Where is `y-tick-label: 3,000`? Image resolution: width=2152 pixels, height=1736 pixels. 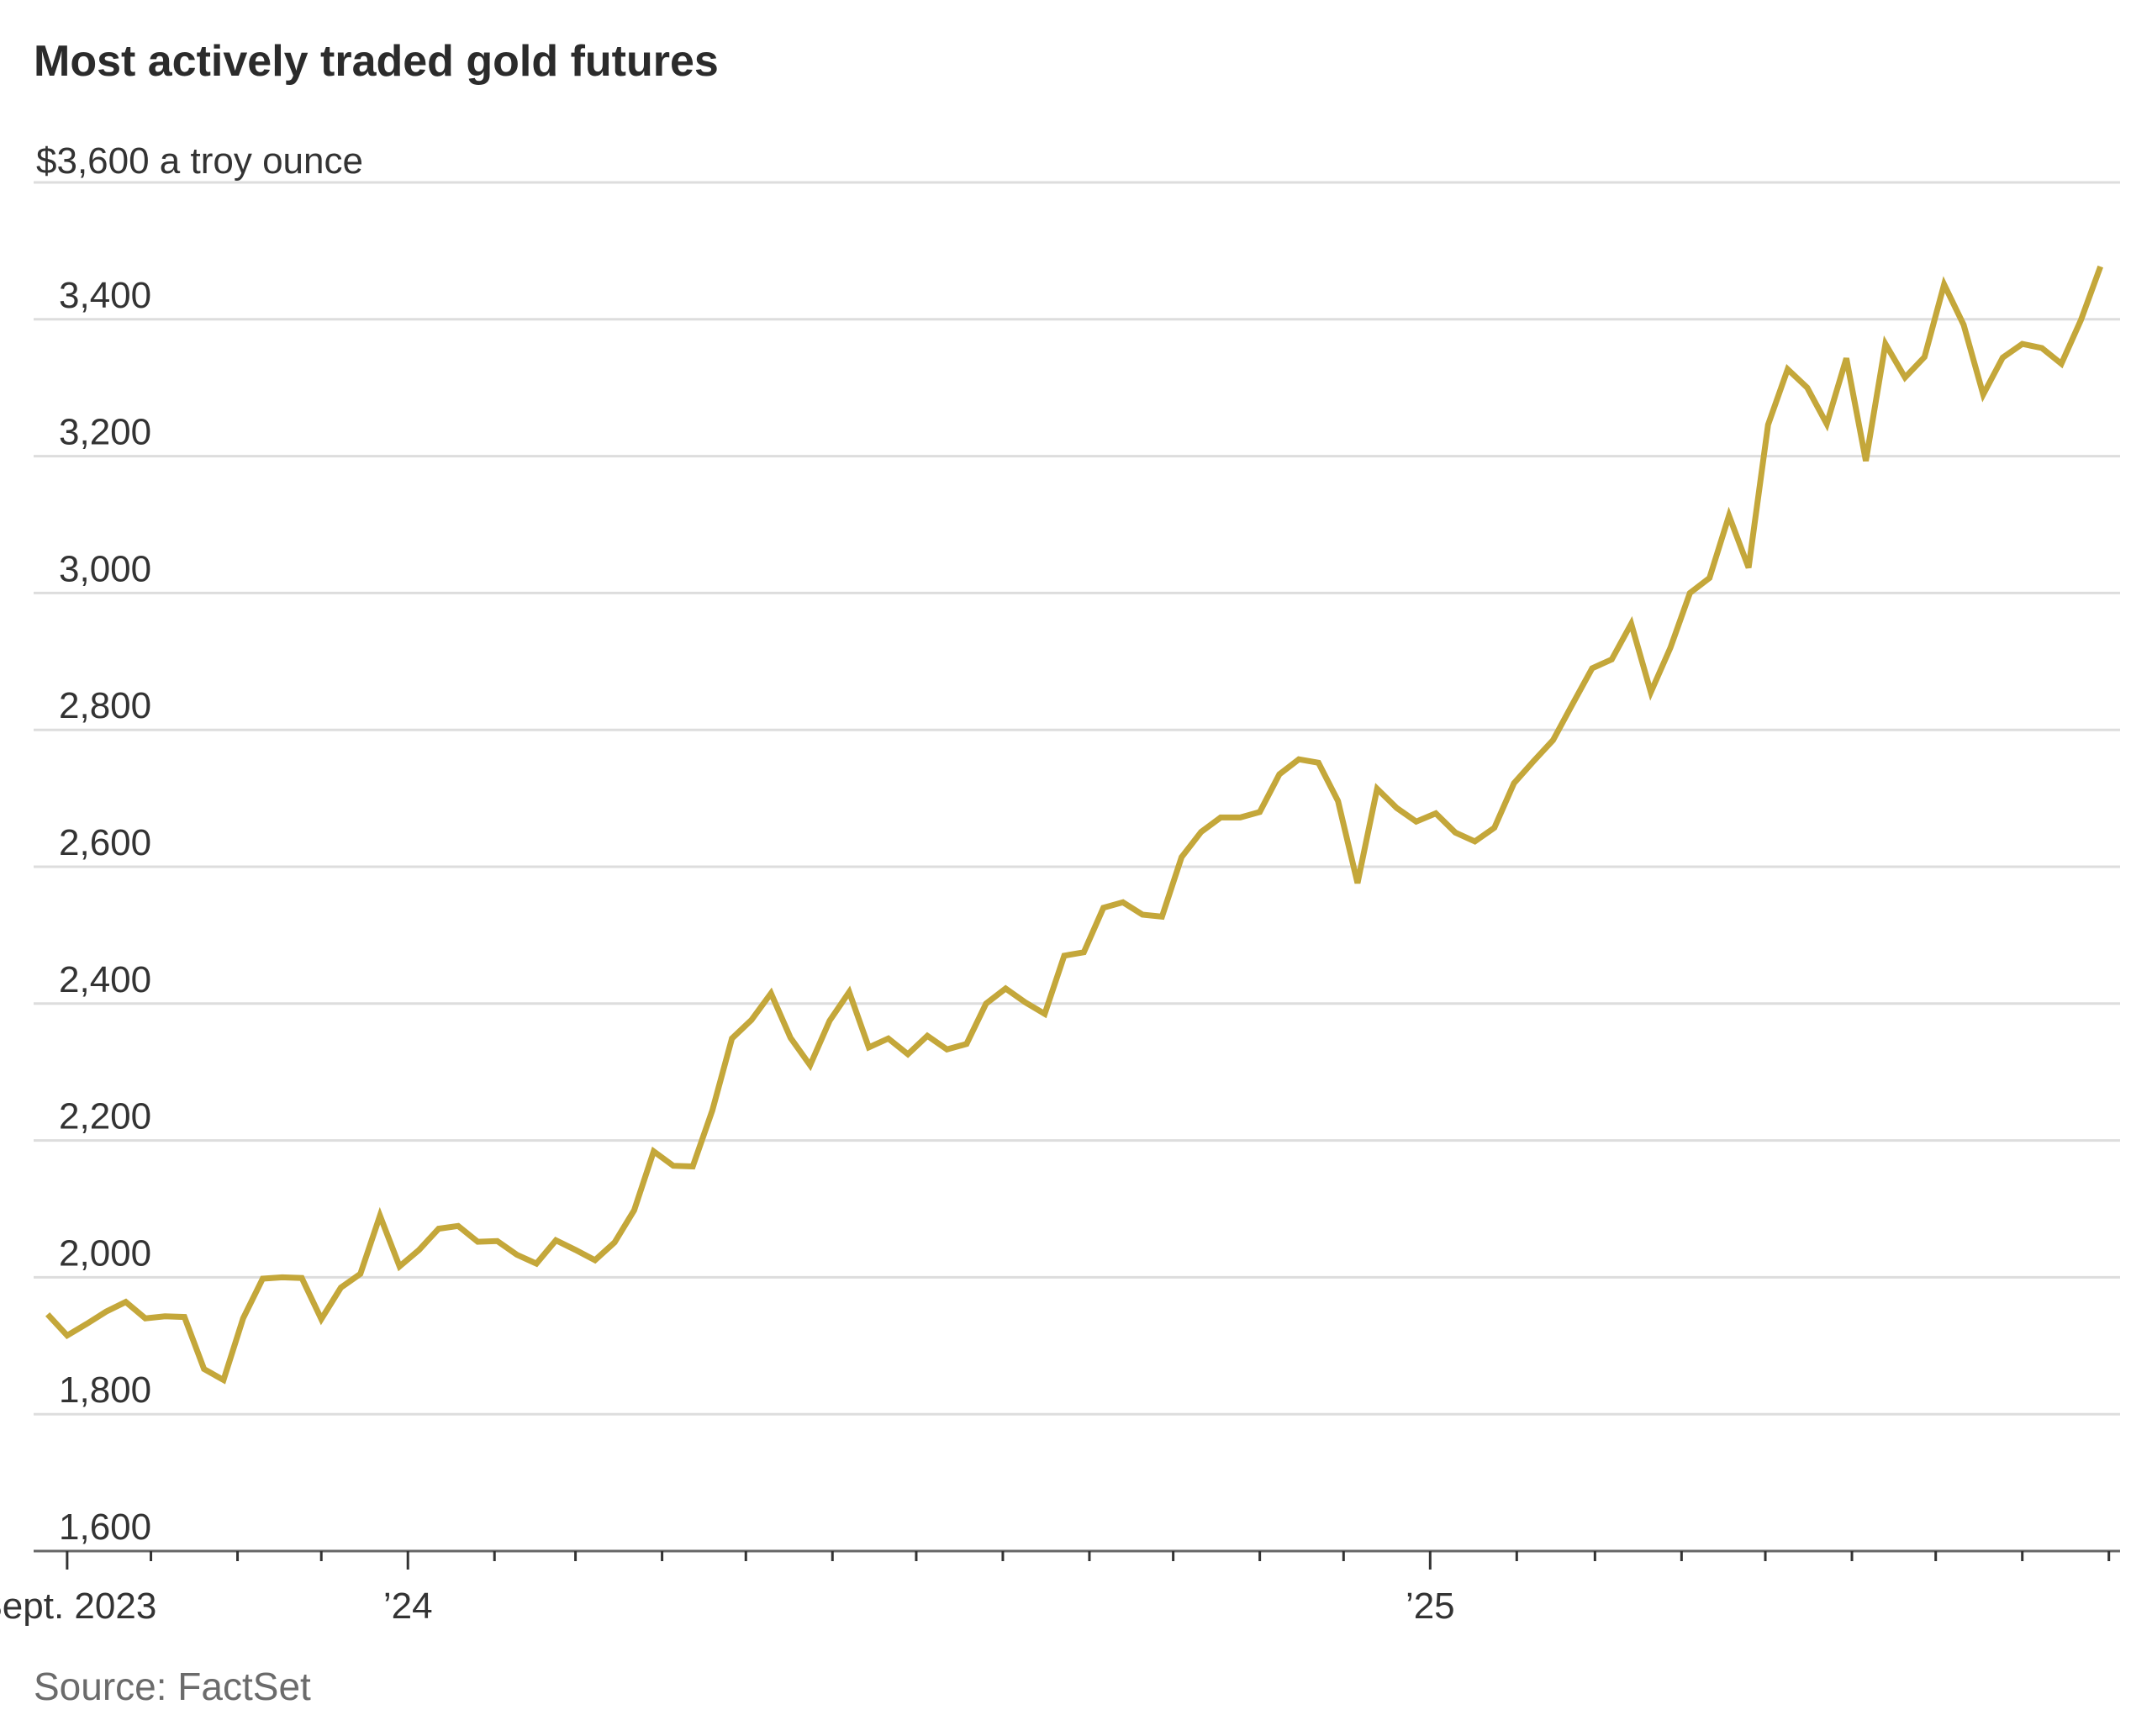
y-tick-label: 3,000 is located at coordinates (105, 568).